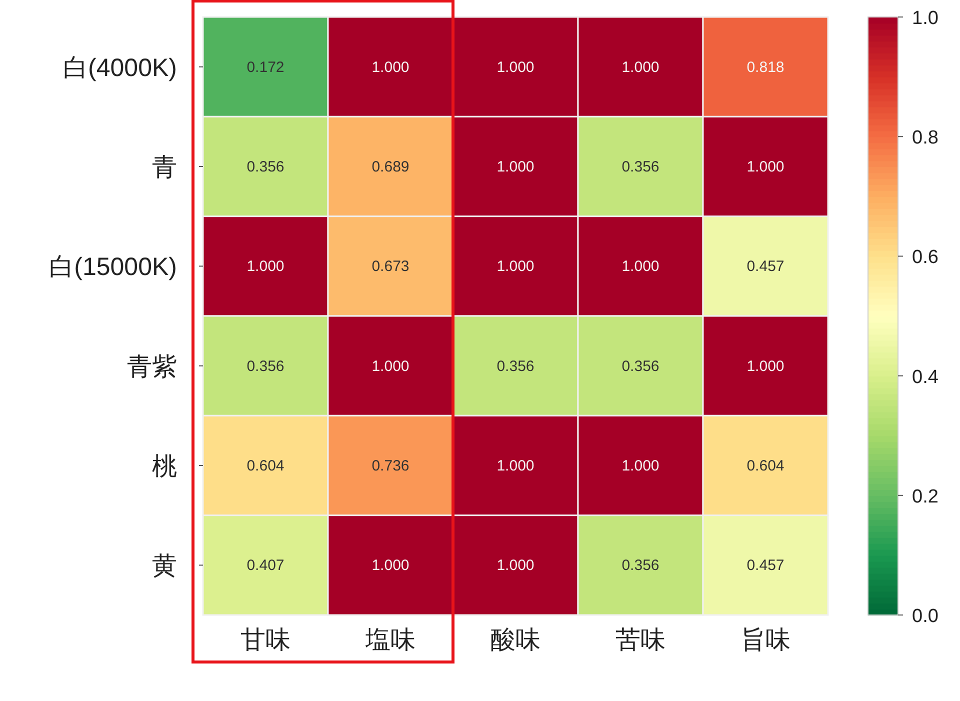 The width and height of the screenshot is (960, 701). I want to click on data-label: 0.736, so click(391, 466).